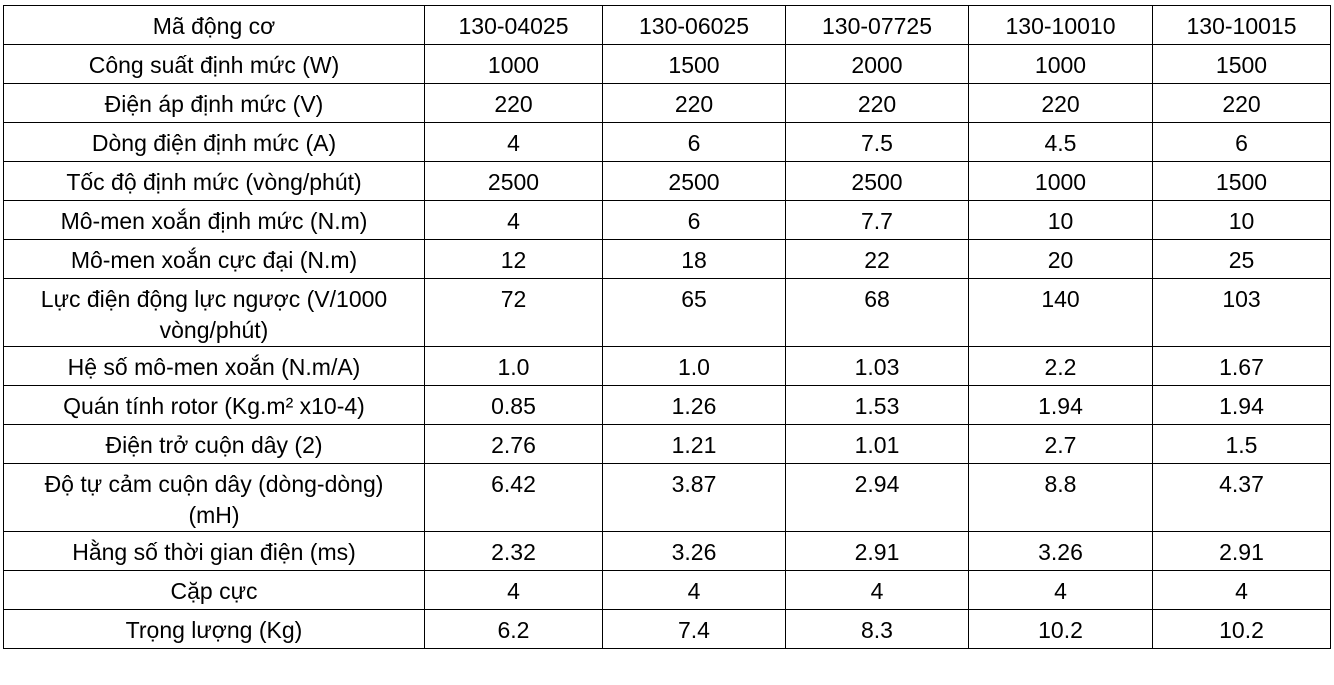 Image resolution: width=1334 pixels, height=685 pixels. I want to click on value-cell: 1.53, so click(877, 405).